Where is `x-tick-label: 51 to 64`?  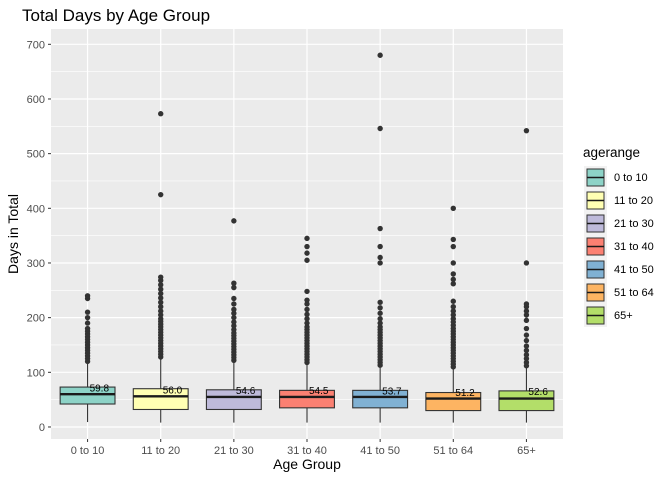
x-tick-label: 51 to 64 is located at coordinates (453, 451).